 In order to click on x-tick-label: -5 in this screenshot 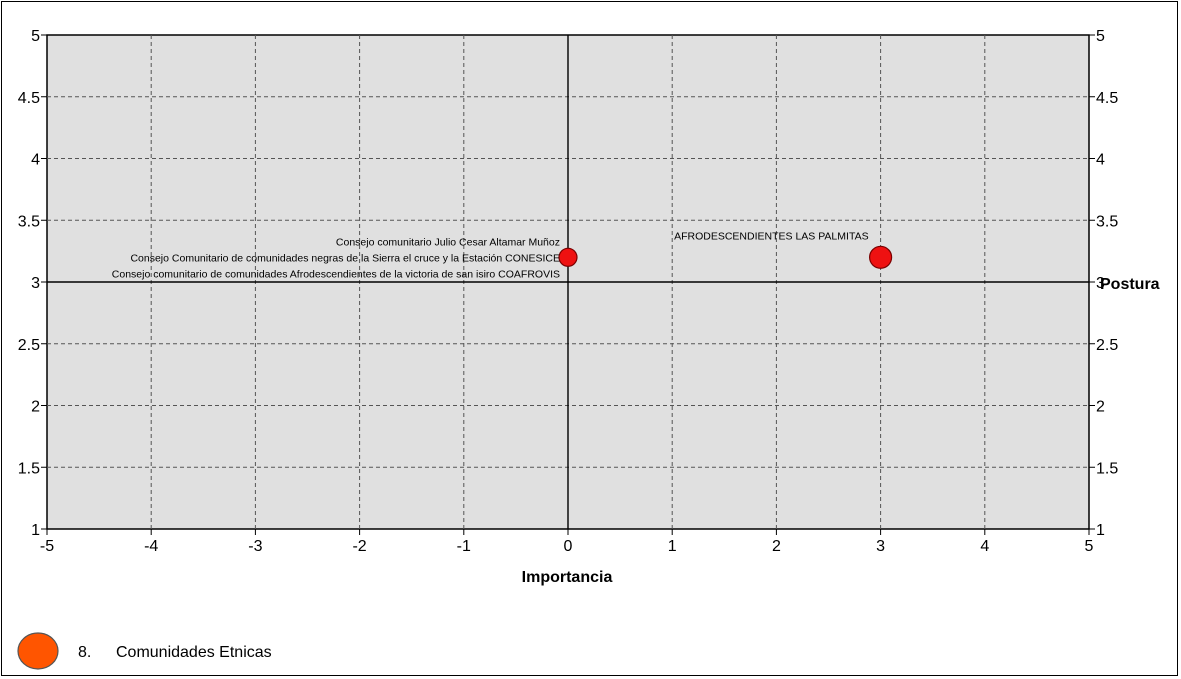, I will do `click(47, 546)`.